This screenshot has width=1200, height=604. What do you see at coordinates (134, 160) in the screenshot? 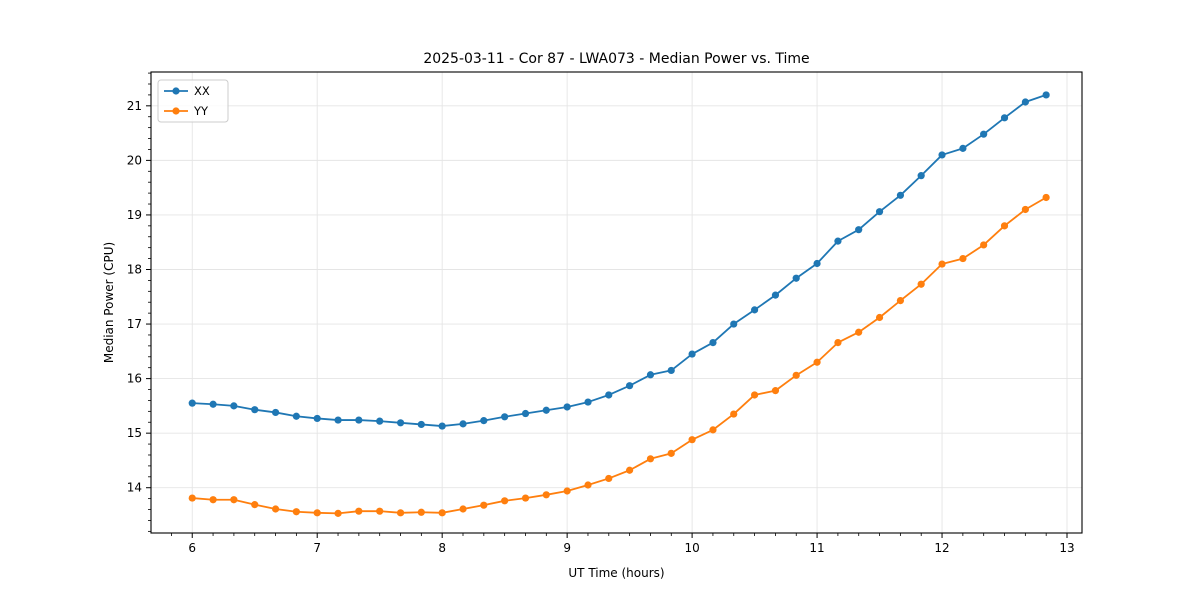
I see `y-tick-label: 20` at bounding box center [134, 160].